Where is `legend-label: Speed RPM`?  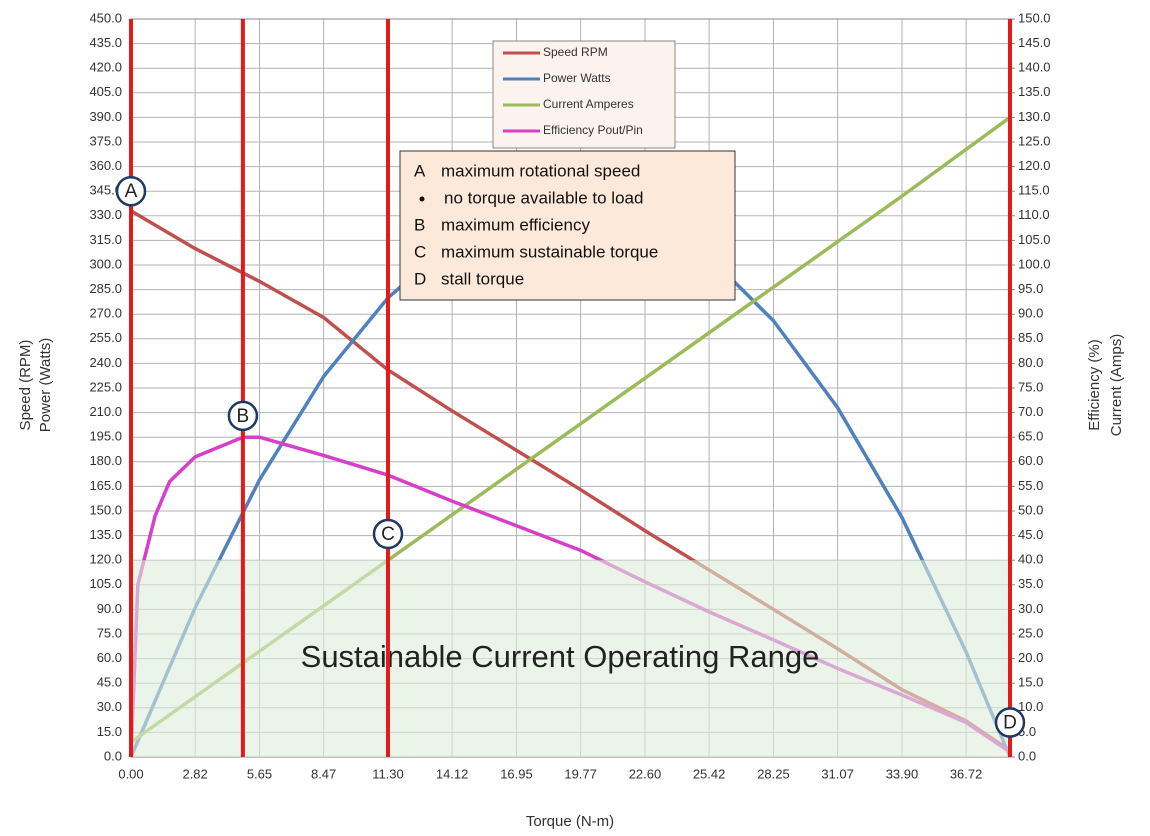 legend-label: Speed RPM is located at coordinates (575, 52).